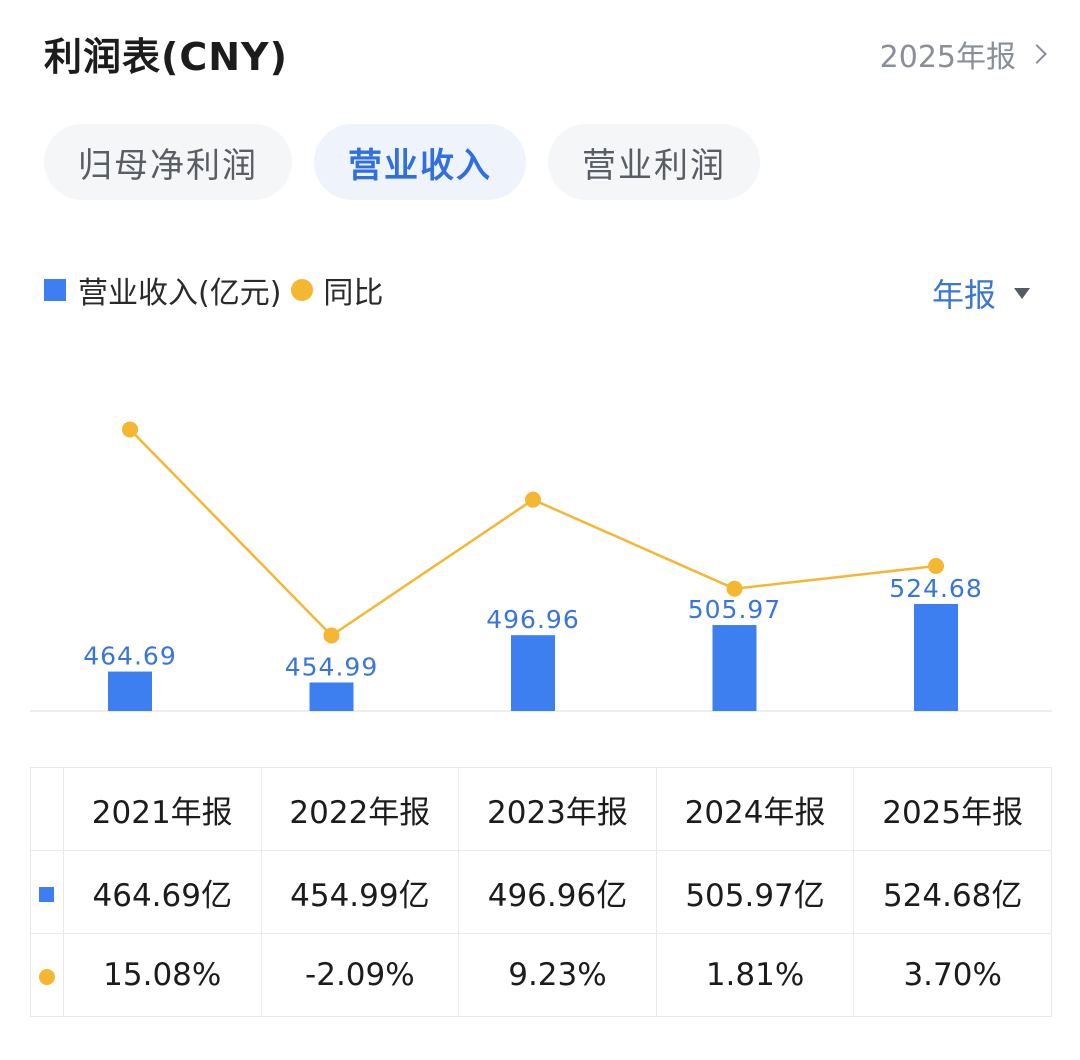 This screenshot has width=1080, height=1060. I want to click on yoy-point-2024年报, so click(734, 588).